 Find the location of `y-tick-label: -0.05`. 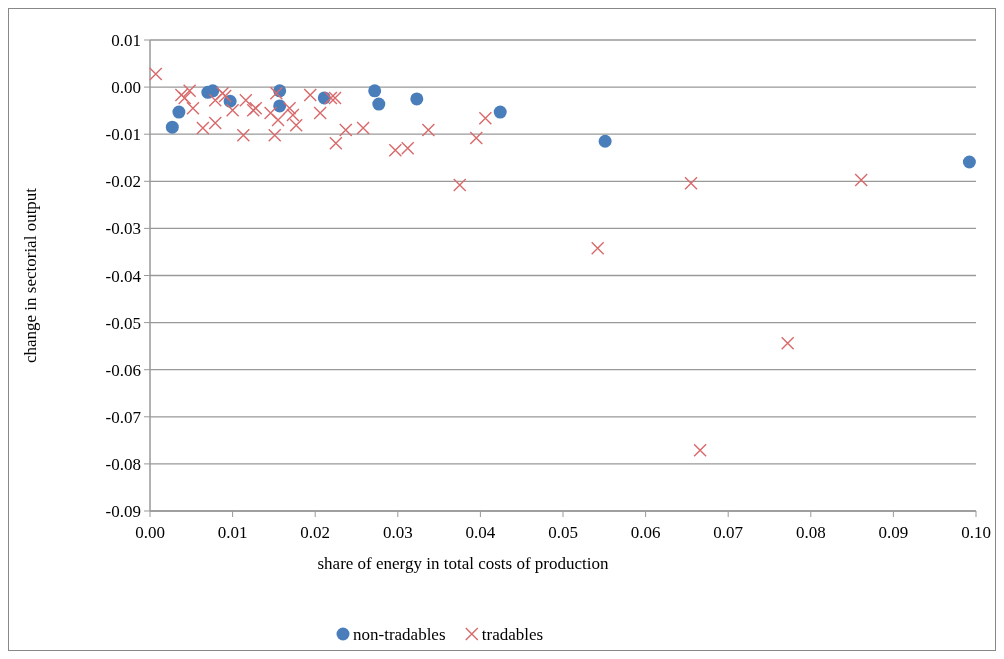

y-tick-label: -0.05 is located at coordinates (123, 323).